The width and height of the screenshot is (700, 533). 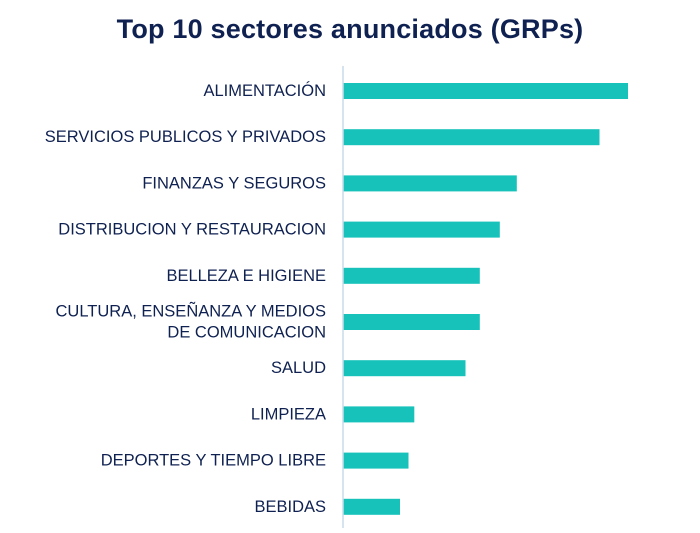 I want to click on category-label-line: ALIMENTACIÓN, so click(x=264, y=90).